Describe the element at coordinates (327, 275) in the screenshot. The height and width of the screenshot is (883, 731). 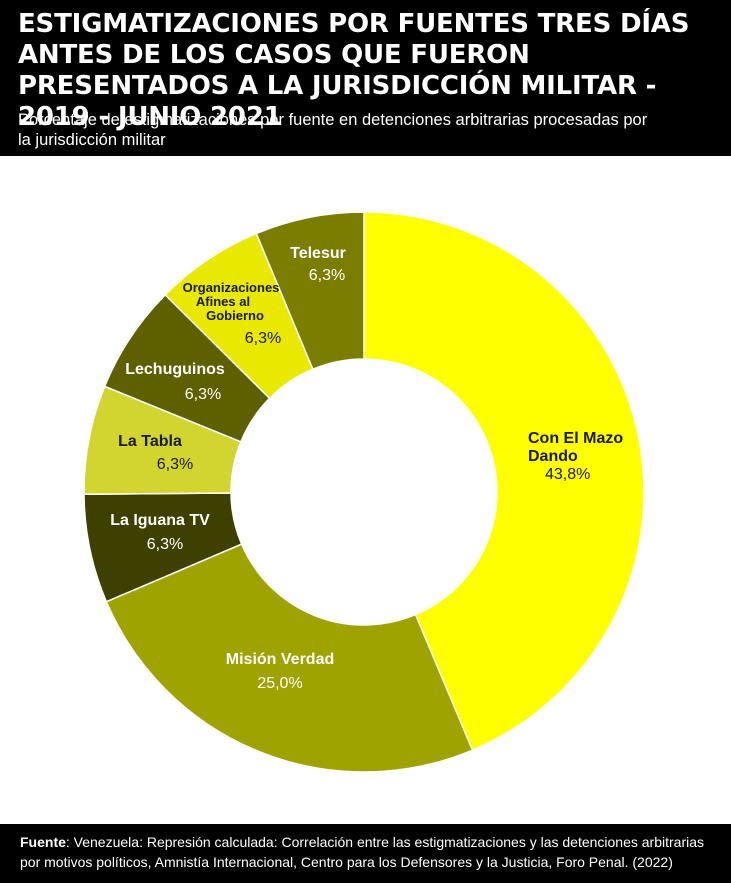
I see `value-telesur: 6,3%` at that location.